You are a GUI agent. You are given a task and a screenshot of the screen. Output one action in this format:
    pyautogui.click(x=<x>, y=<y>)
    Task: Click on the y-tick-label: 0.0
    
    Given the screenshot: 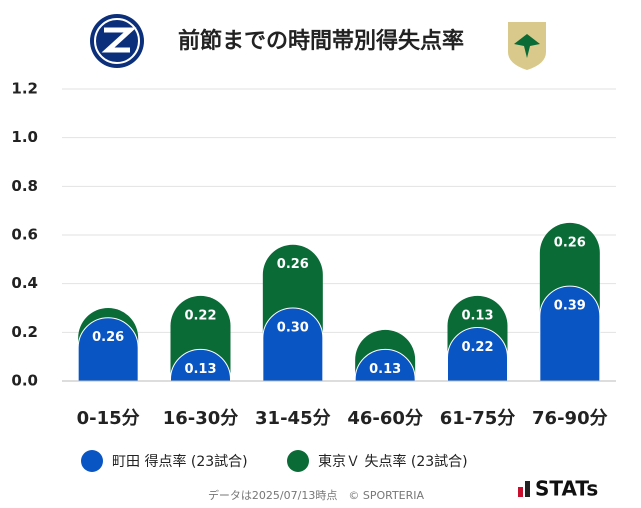 What is the action you would take?
    pyautogui.click(x=24, y=381)
    